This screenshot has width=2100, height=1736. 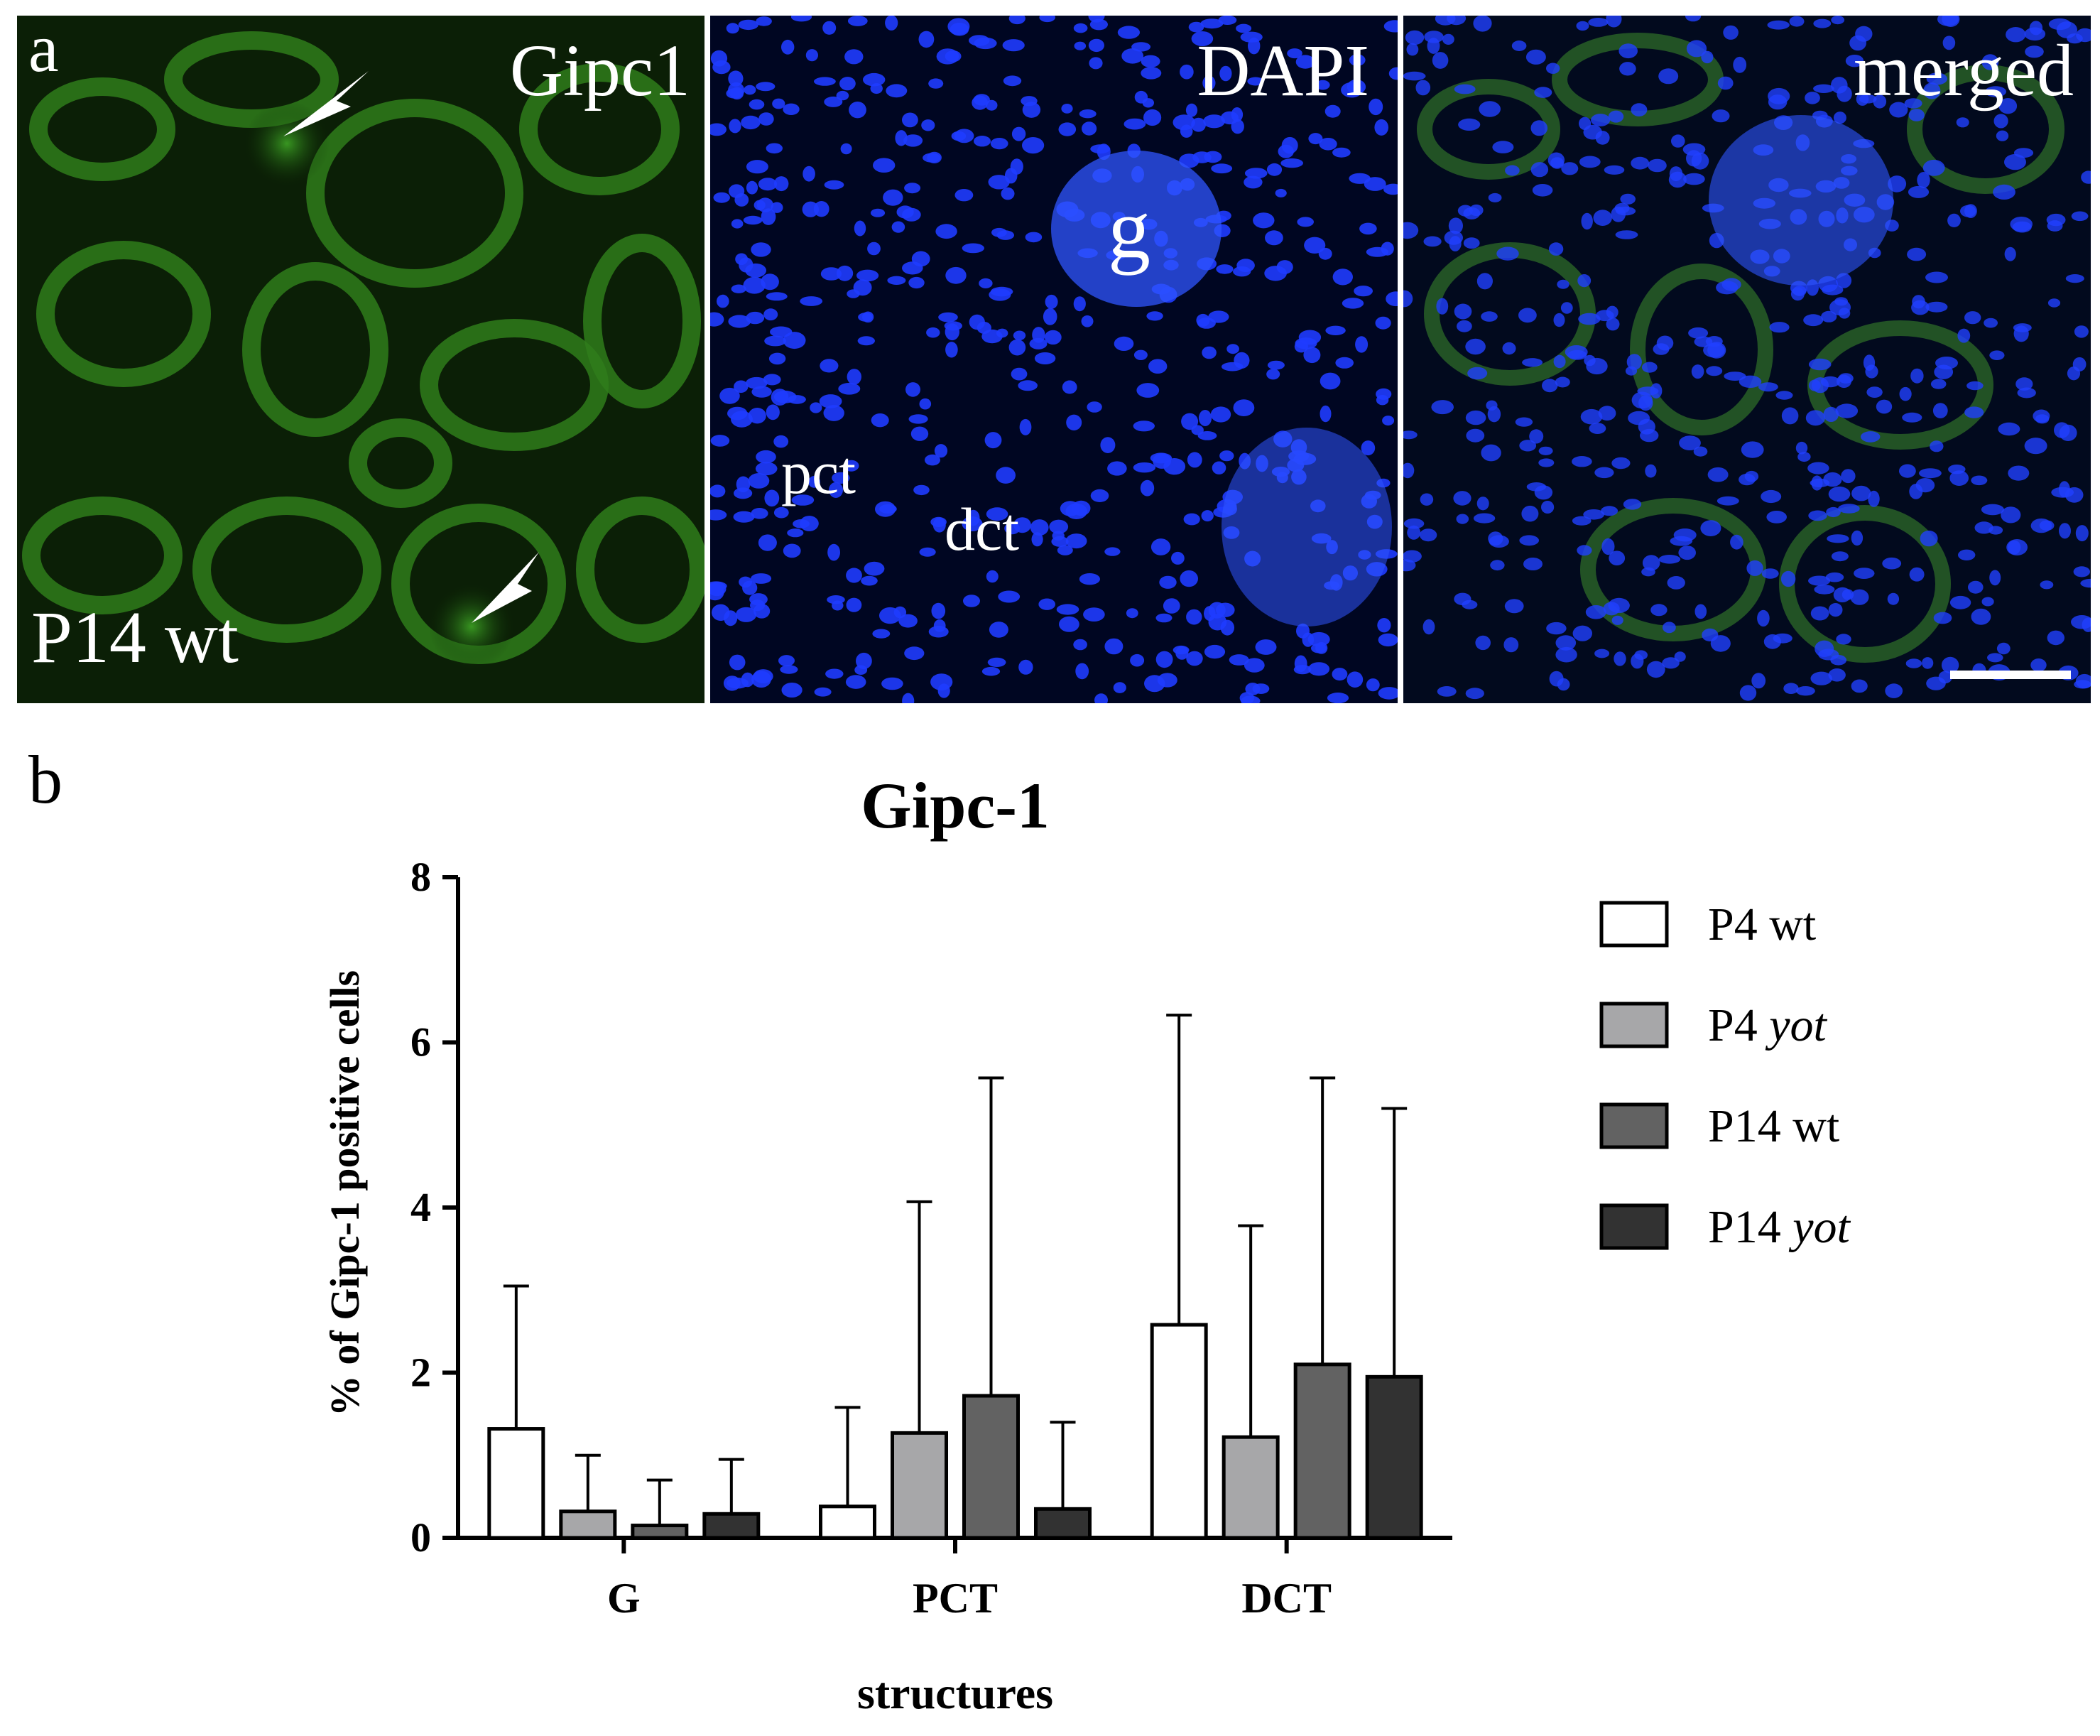 What do you see at coordinates (45, 780) in the screenshot?
I see `panel-b-label: b` at bounding box center [45, 780].